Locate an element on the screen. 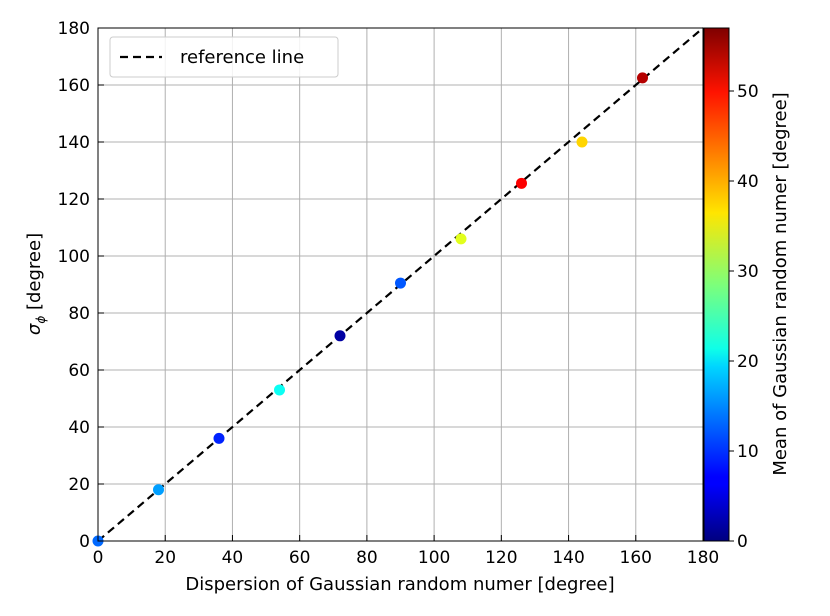  x-axis-ticks: 0 20 40 60 80 100 120 140 160 180 is located at coordinates (406, 551).